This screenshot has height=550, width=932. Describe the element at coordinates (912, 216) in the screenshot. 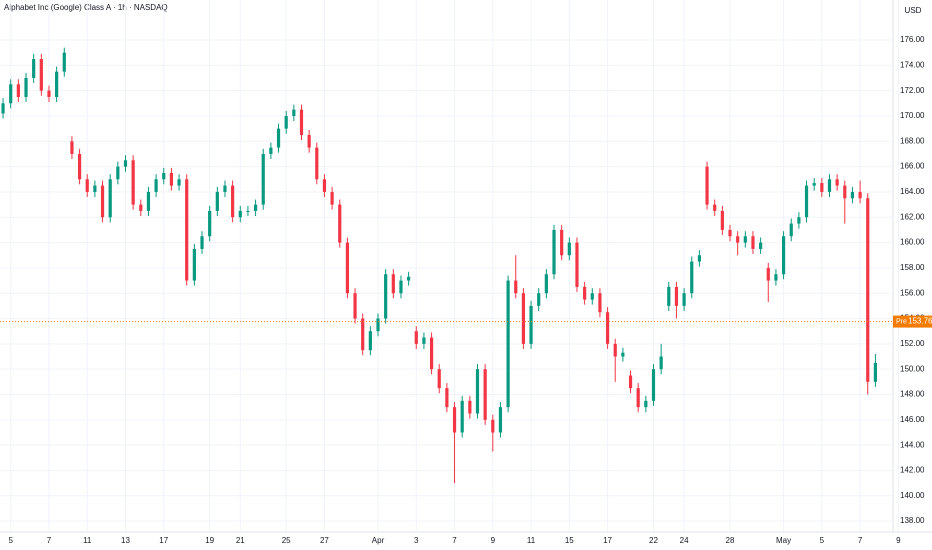

I see `y-tick-label: 162.00` at that location.